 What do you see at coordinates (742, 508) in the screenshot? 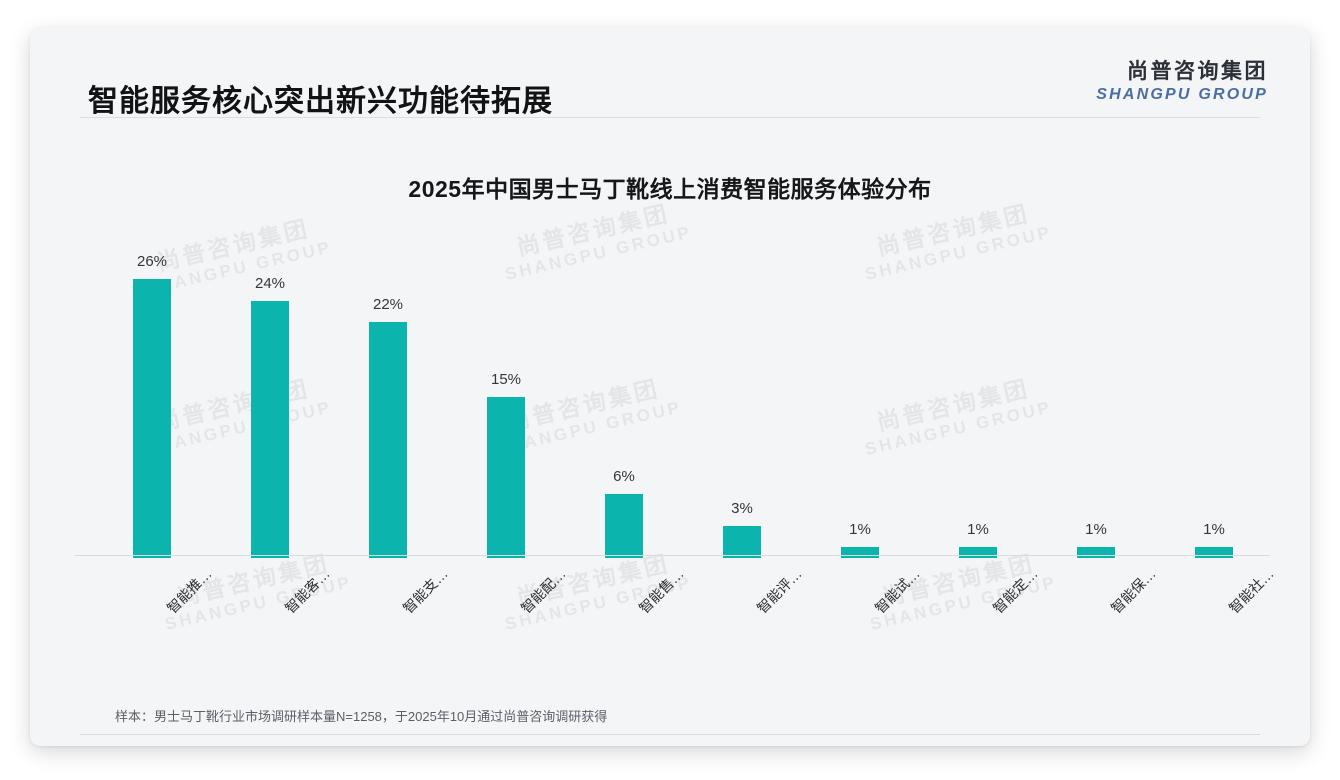
I see `bar-value-label: 3%` at bounding box center [742, 508].